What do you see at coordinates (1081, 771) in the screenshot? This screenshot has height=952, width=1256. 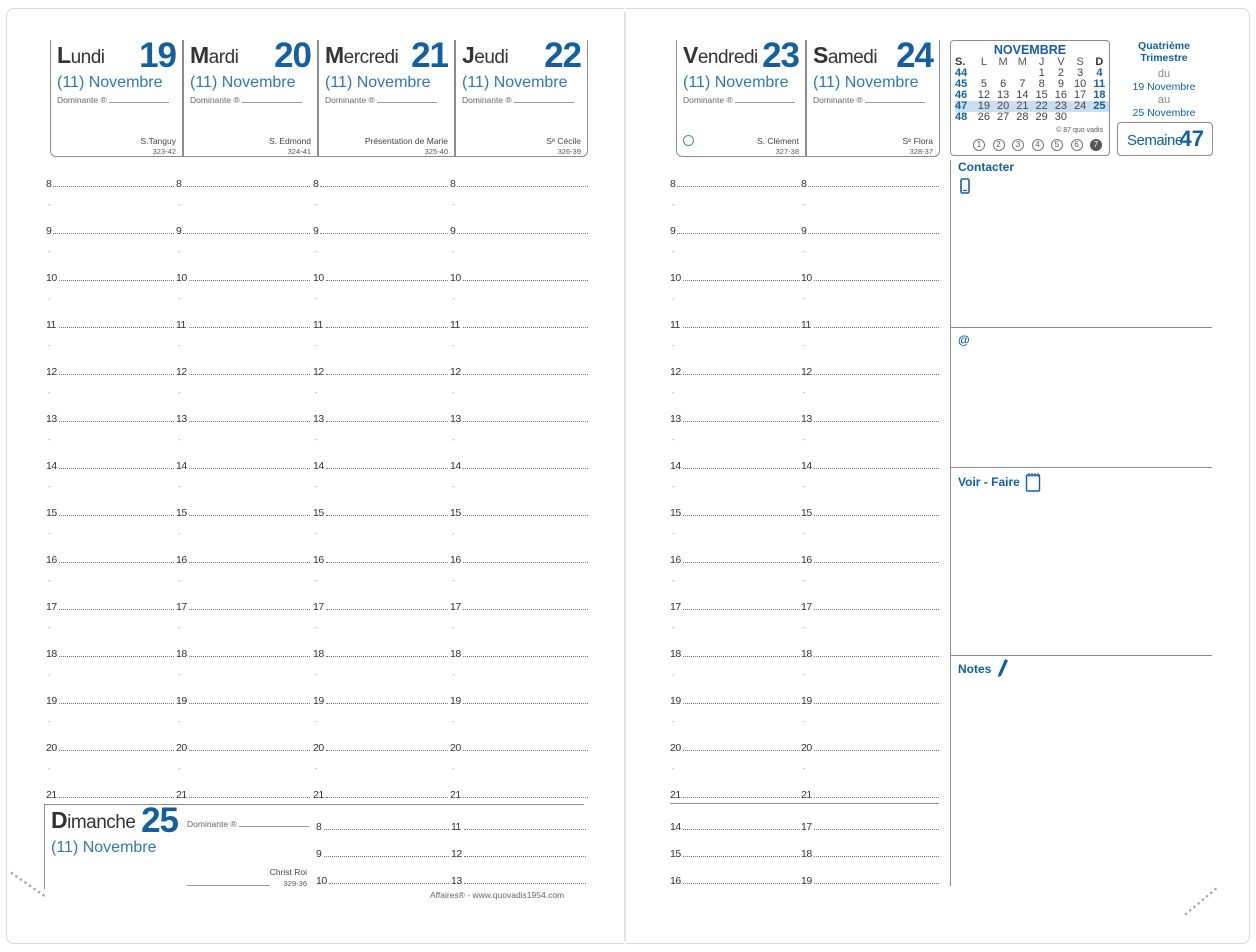 I see `notes-section: Notes` at bounding box center [1081, 771].